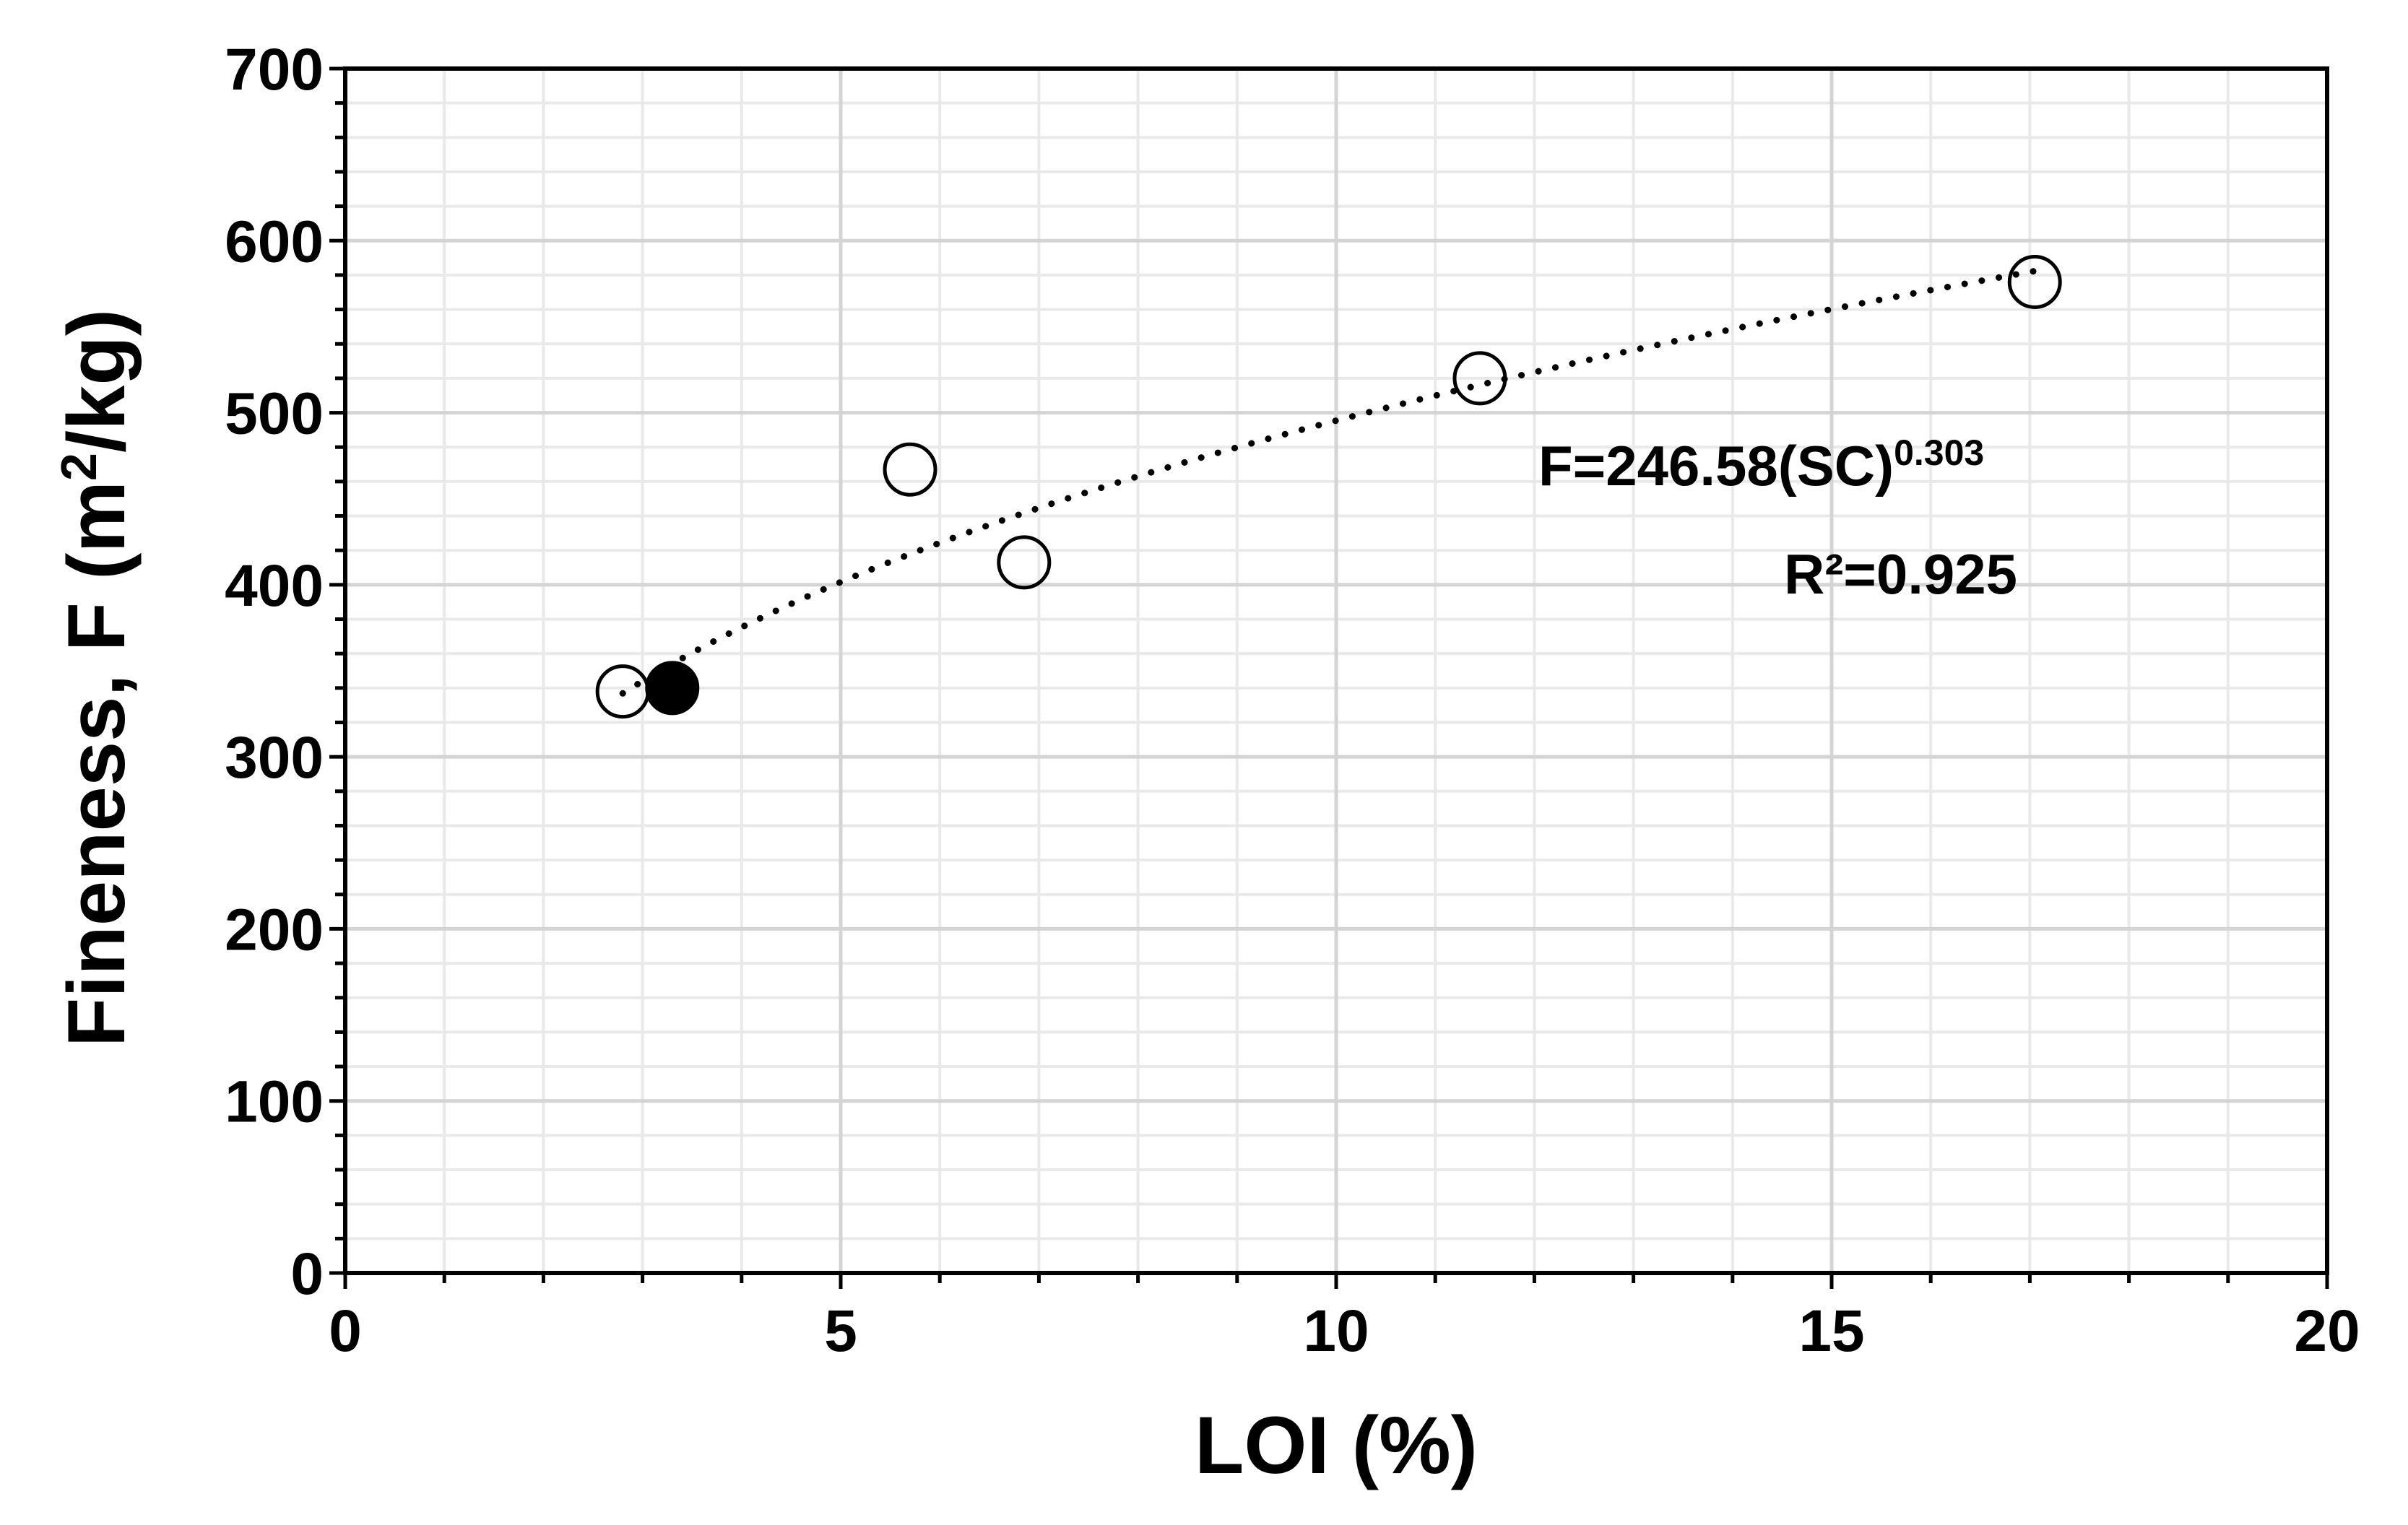 The image size is (2408, 1525). I want to click on x-axis-title: LOI (%), so click(1336, 1445).